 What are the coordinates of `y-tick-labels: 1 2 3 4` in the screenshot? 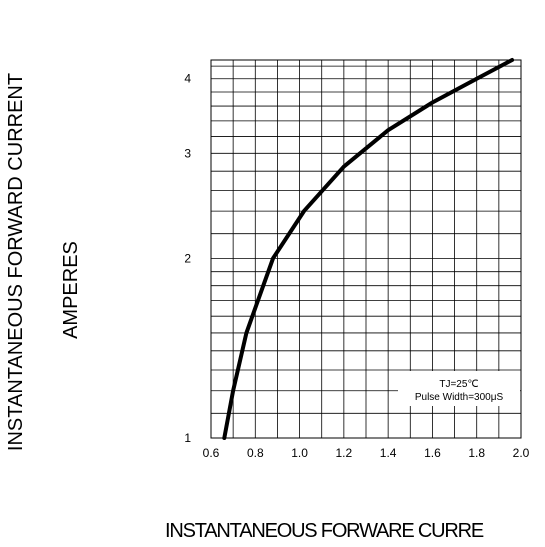 It's located at (187, 258).